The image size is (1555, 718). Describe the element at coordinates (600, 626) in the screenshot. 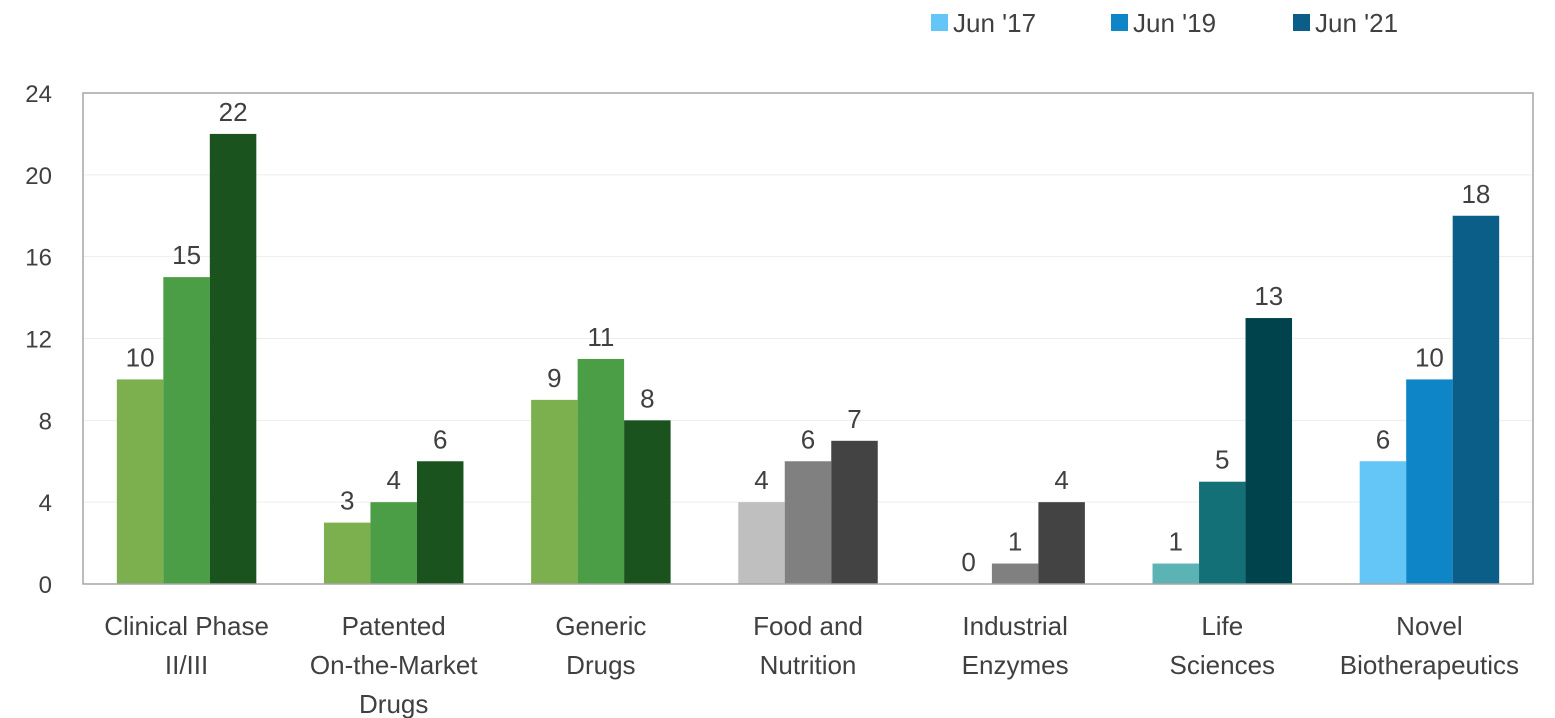

I see `x-category-label: Generic` at that location.